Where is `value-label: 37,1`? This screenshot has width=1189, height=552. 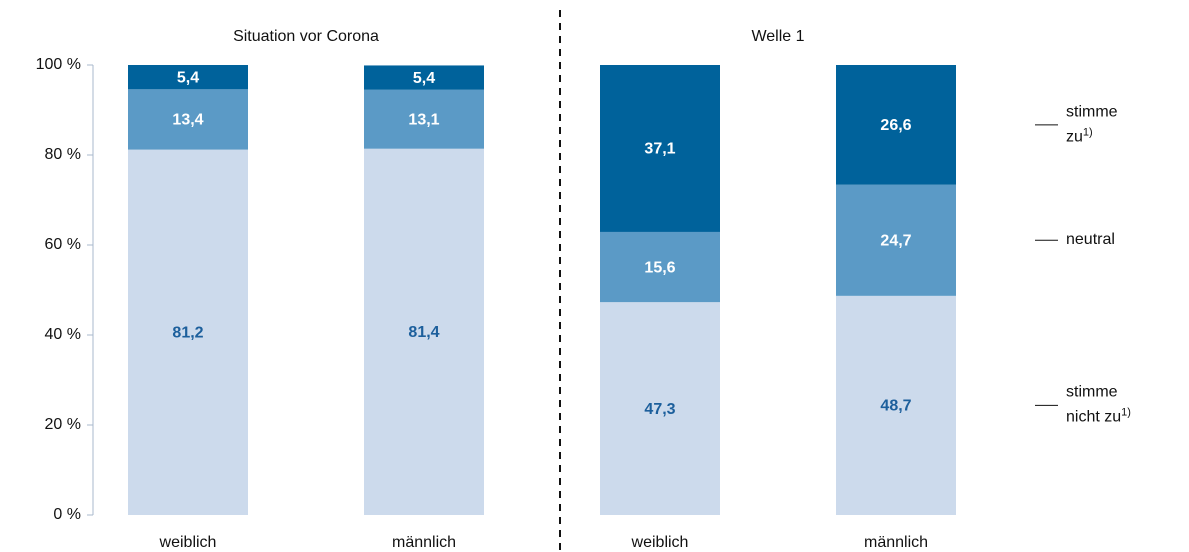 value-label: 37,1 is located at coordinates (659, 149).